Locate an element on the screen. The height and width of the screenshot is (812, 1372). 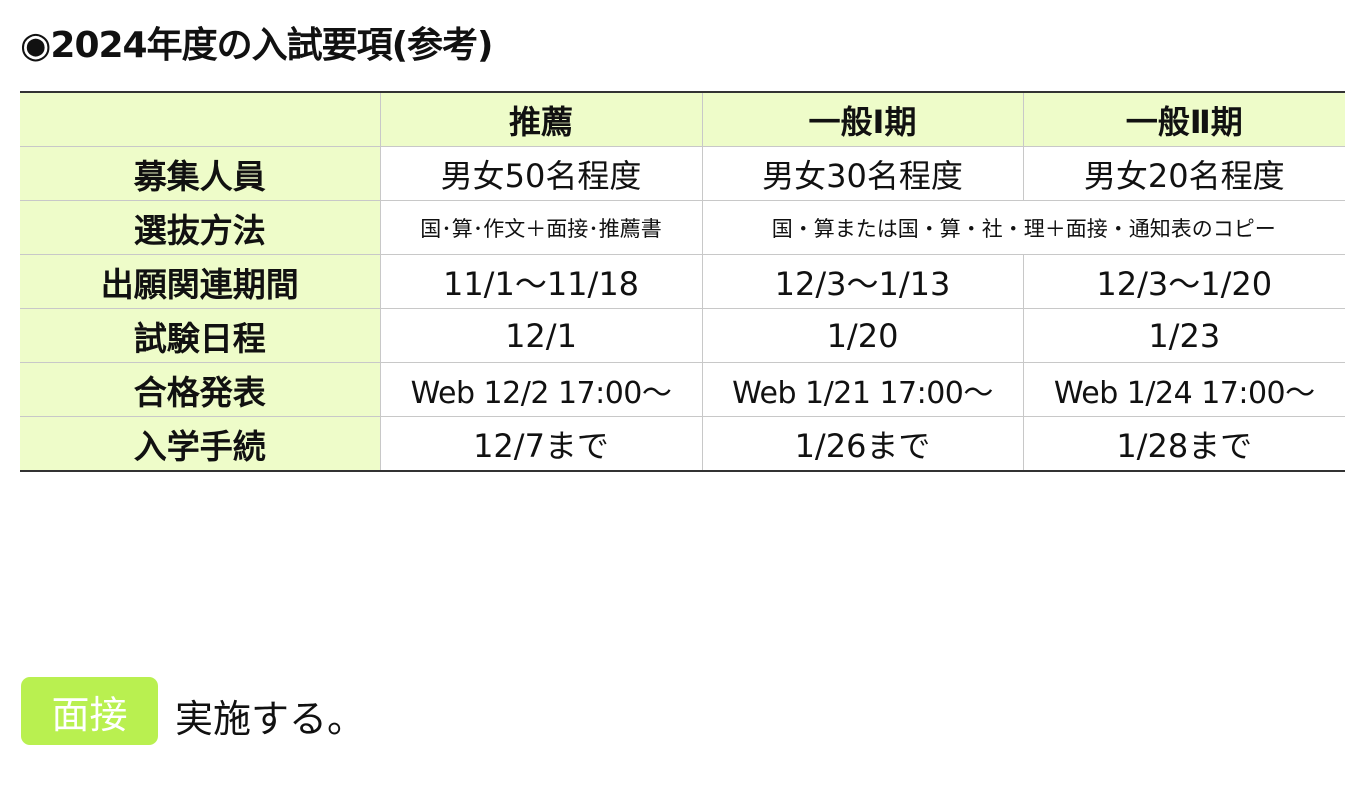
table-row: 入学手続 12/7まで 1/26まで 1/28まで is located at coordinates (682, 444).